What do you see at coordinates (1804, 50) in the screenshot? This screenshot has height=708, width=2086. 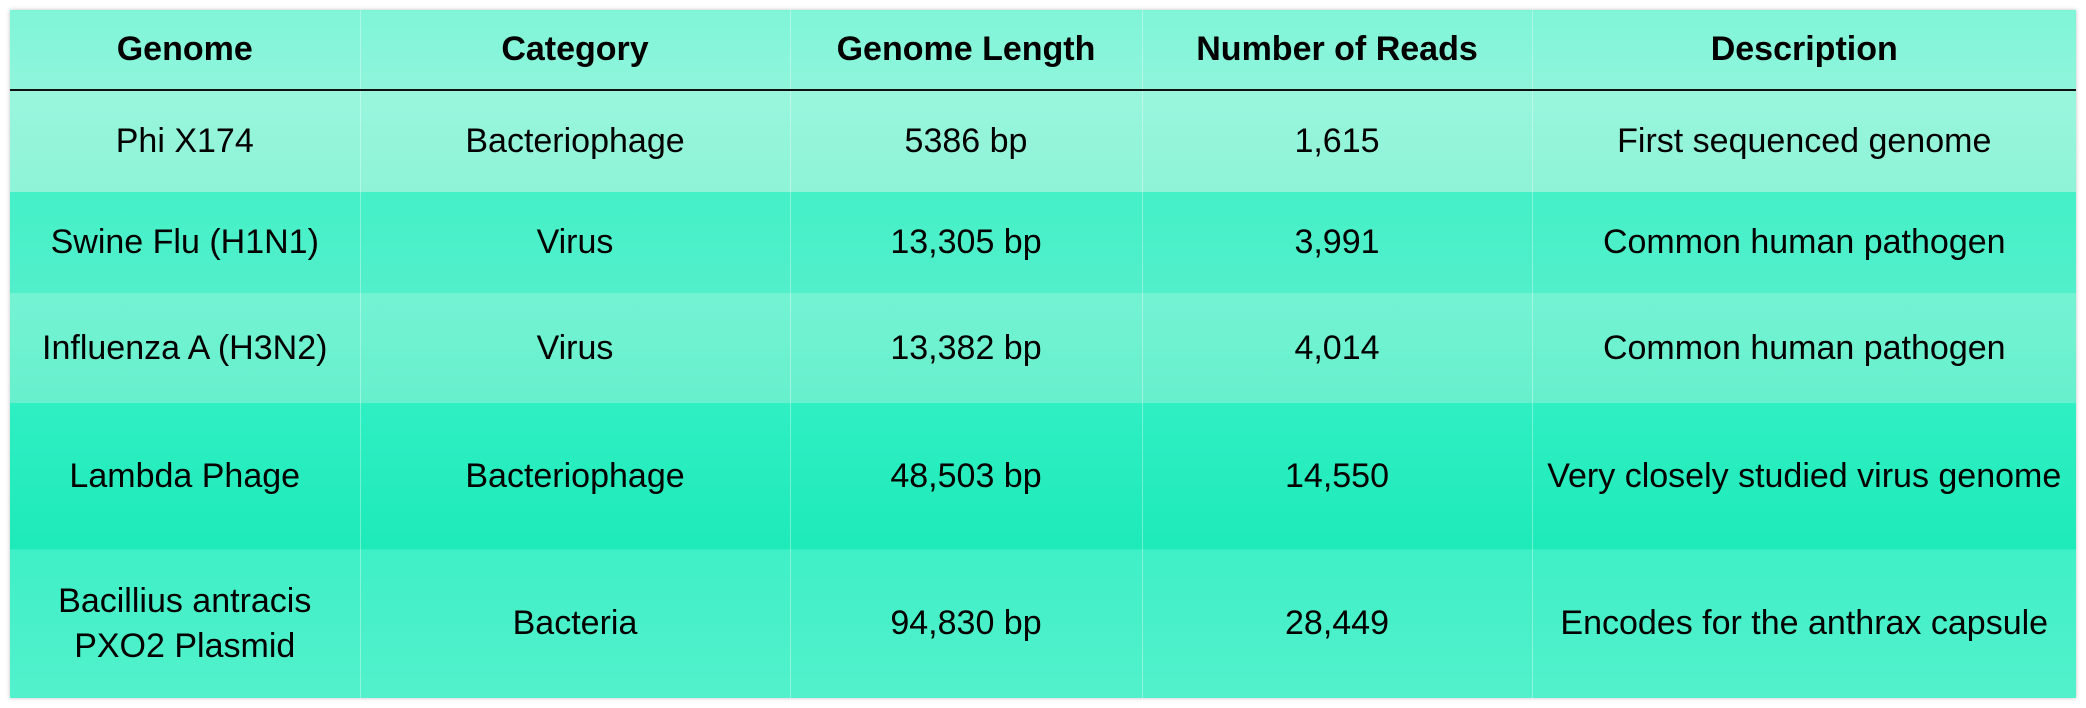 I see `header-description: Description` at bounding box center [1804, 50].